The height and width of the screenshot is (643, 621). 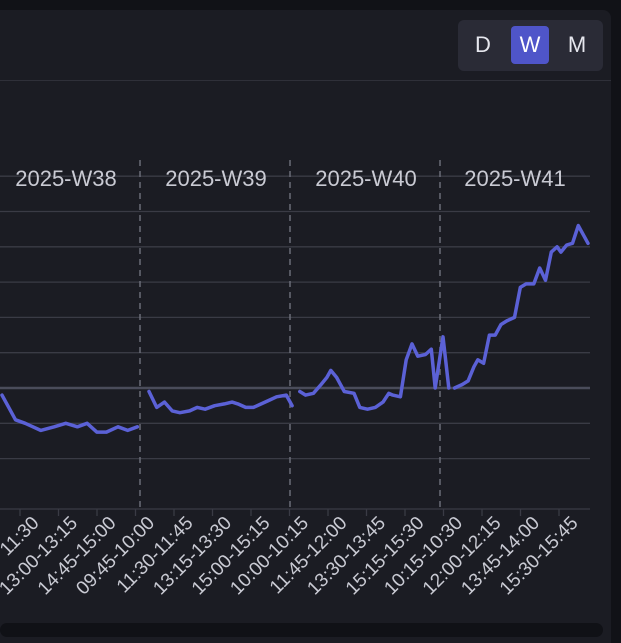 What do you see at coordinates (366, 178) in the screenshot?
I see `week-label-w40: 2025-W40` at bounding box center [366, 178].